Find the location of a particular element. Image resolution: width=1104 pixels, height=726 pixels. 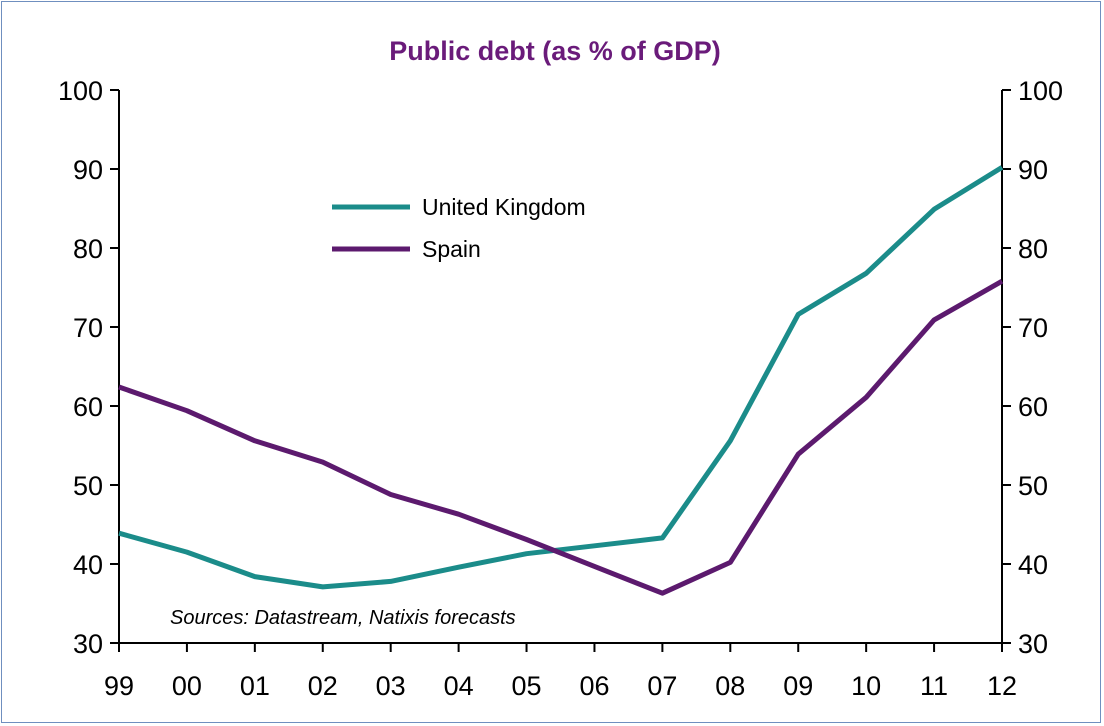

y-tick-label-right: 60 is located at coordinates (1033, 407).